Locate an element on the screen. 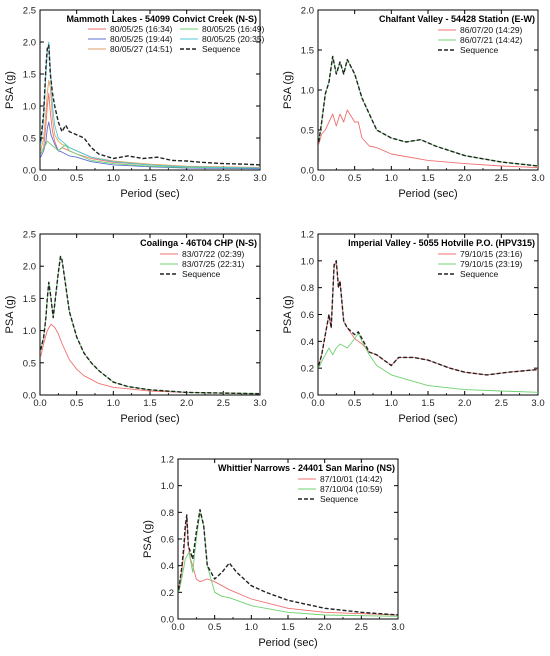  legend-label: 80/05/25 (16:34) is located at coordinates (141, 29).